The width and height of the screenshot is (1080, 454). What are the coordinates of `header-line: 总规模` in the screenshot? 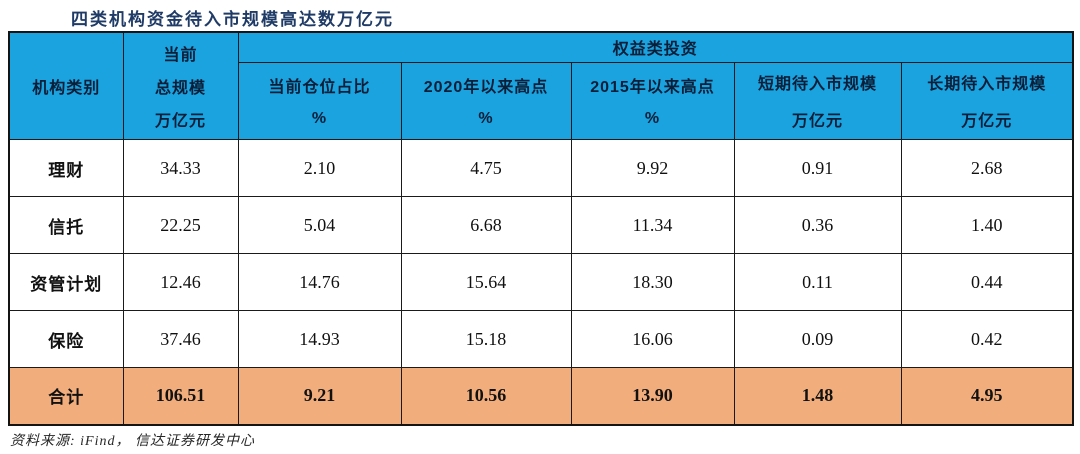 It's located at (180, 88).